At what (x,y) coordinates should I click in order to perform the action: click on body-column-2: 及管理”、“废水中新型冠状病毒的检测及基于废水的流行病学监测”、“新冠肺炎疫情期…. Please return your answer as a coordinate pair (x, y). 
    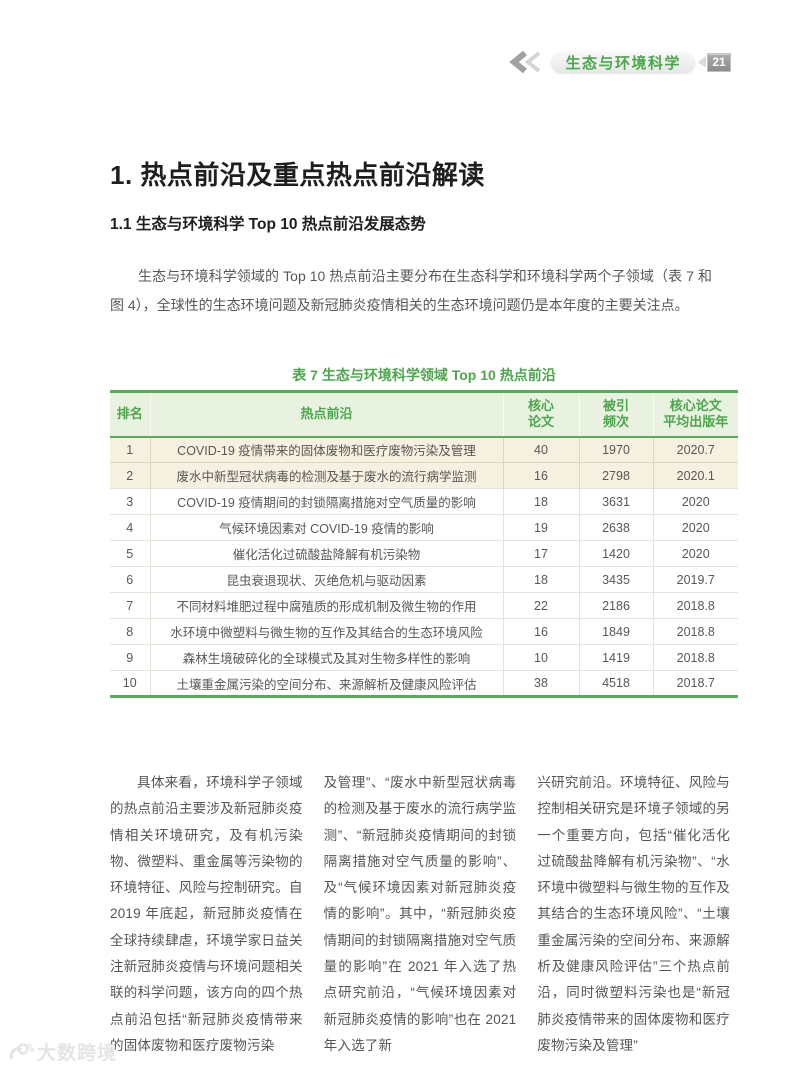
    Looking at the image, I should click on (420, 914).